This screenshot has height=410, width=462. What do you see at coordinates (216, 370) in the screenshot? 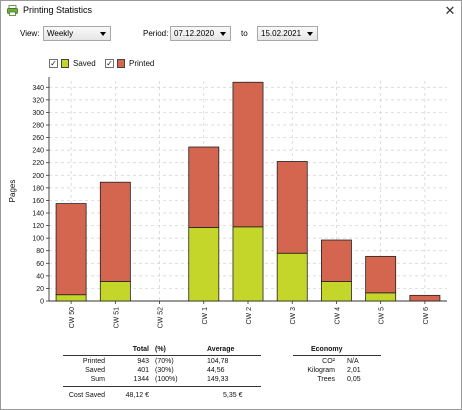
I see `saved-average: 44,56` at bounding box center [216, 370].